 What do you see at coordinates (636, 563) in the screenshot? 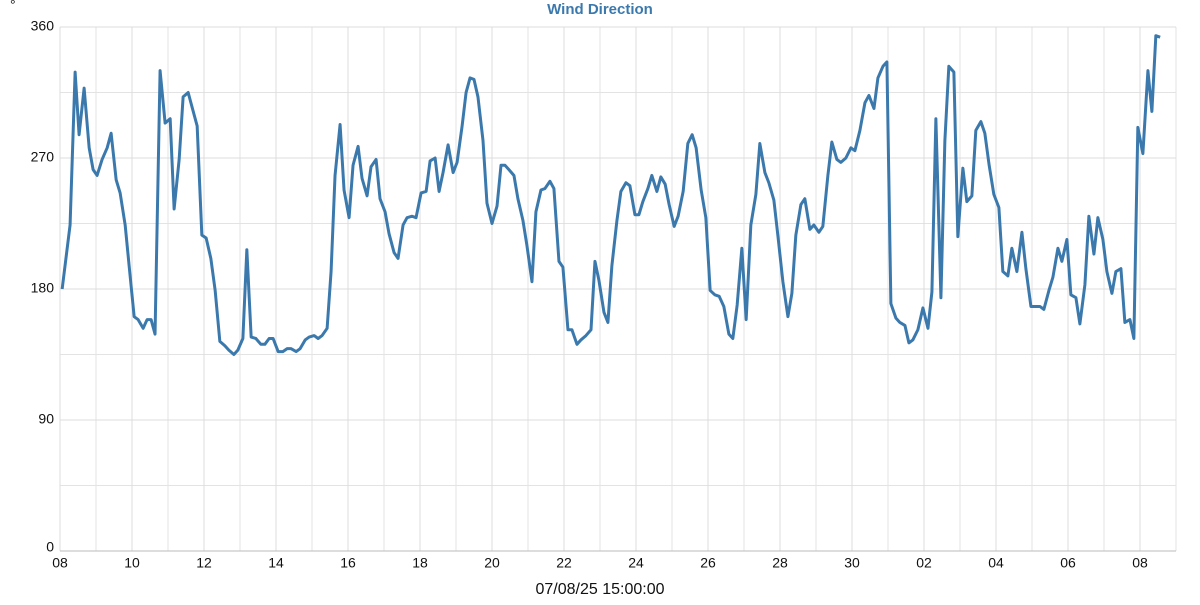
I see `x-tick-label: 24` at bounding box center [636, 563].